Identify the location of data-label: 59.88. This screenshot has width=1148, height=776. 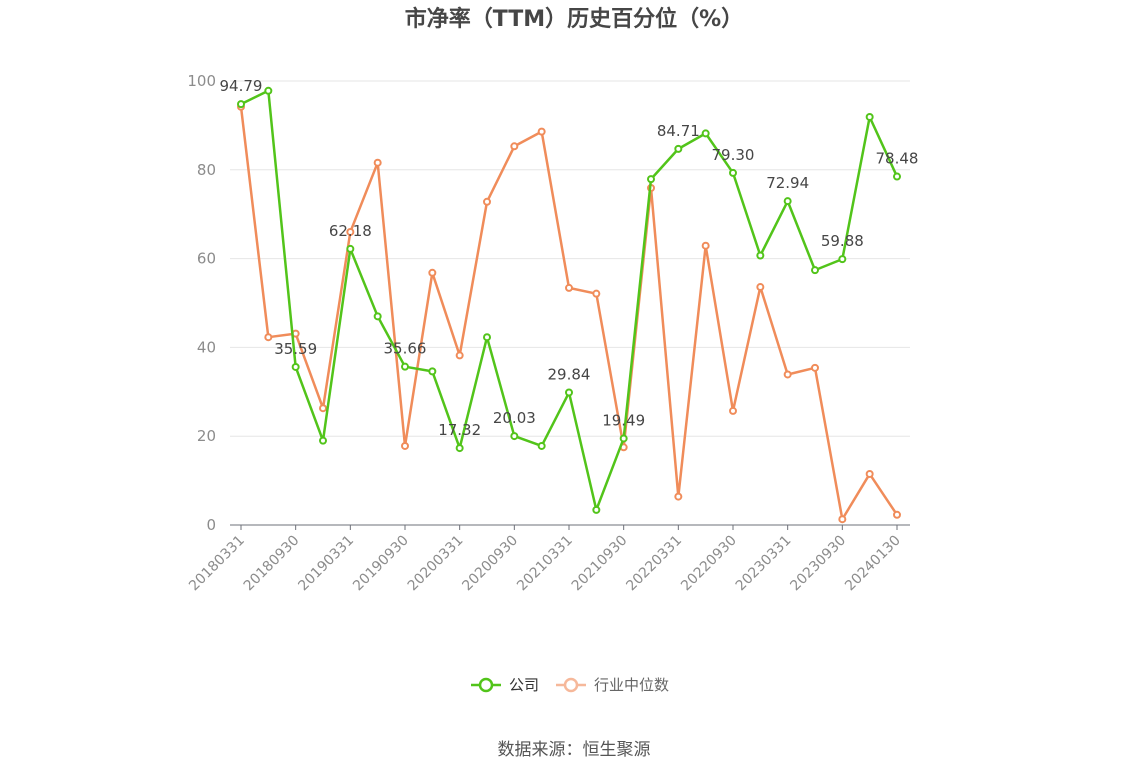
(842, 241).